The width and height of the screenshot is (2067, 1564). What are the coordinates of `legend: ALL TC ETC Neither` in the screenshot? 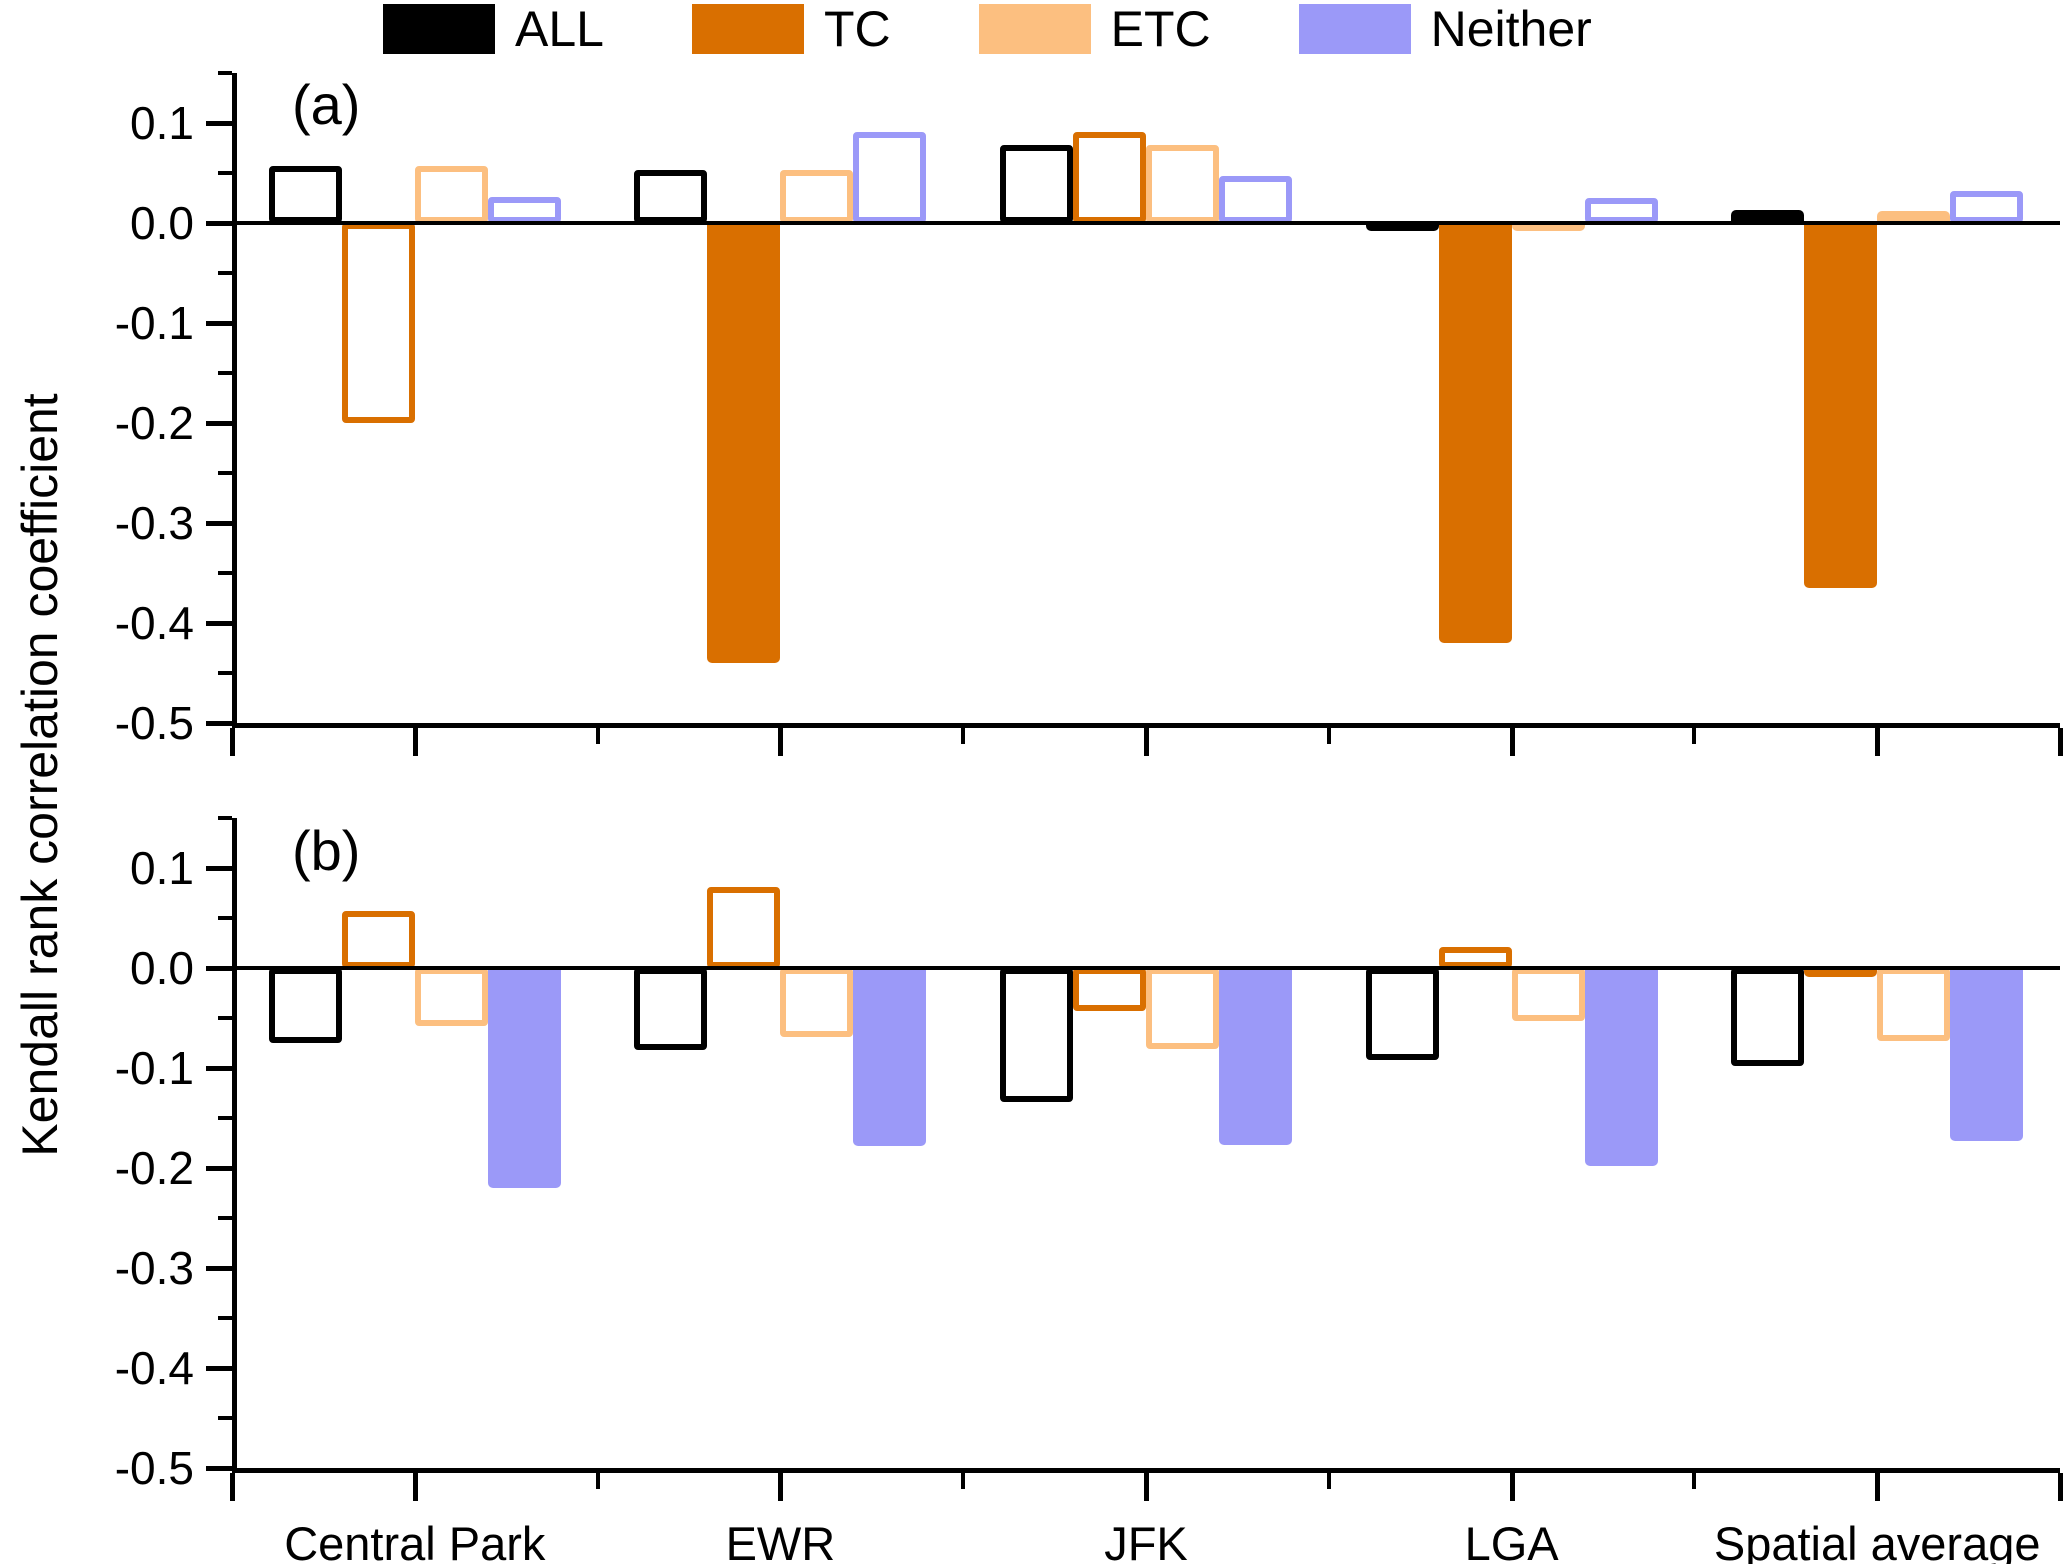 It's located at (987, 29).